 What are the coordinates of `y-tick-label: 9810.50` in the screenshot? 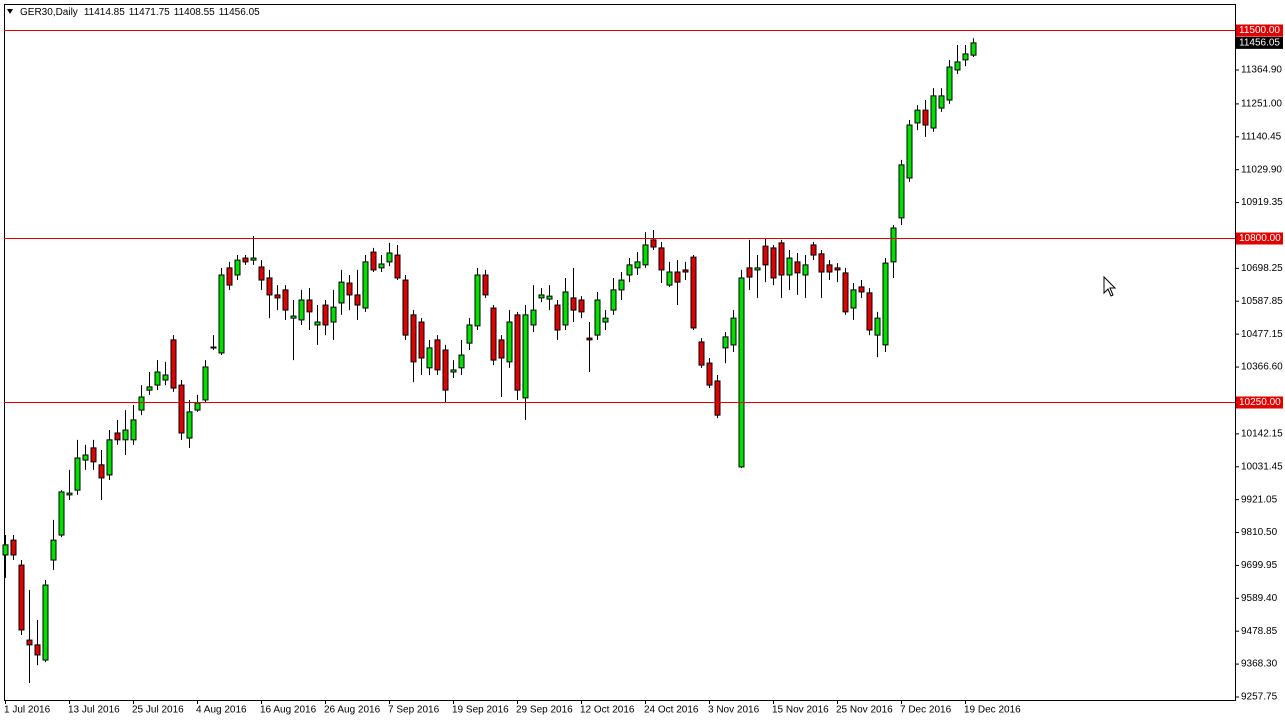 It's located at (1259, 532).